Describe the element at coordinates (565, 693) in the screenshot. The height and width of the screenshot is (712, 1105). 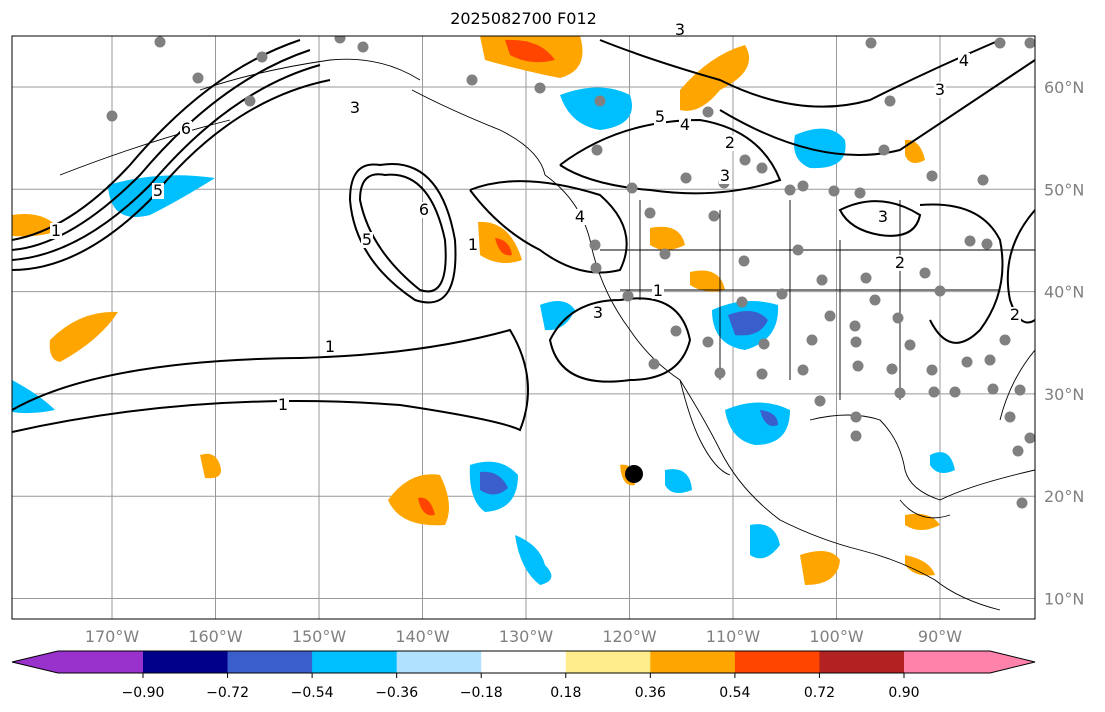
I see `colorbar-label: 0.18` at that location.